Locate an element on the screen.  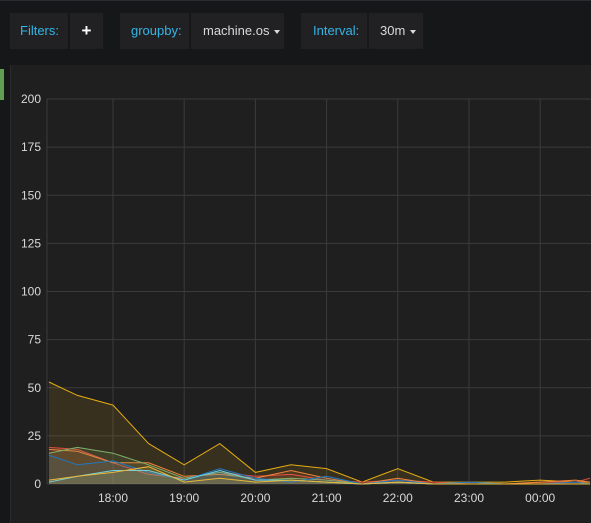
y-tick-label: 75 is located at coordinates (35, 340).